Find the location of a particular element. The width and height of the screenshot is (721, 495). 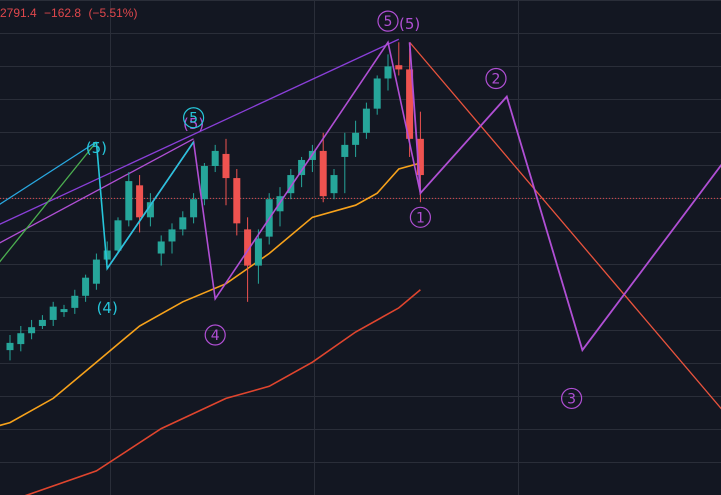

wave-label: 3 is located at coordinates (571, 399).